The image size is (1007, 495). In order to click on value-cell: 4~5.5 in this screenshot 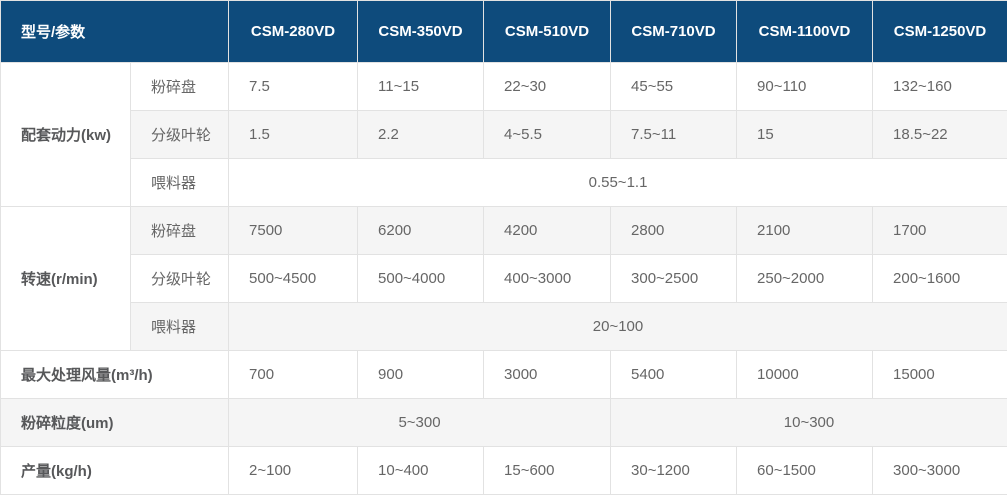, I will do `click(547, 135)`.